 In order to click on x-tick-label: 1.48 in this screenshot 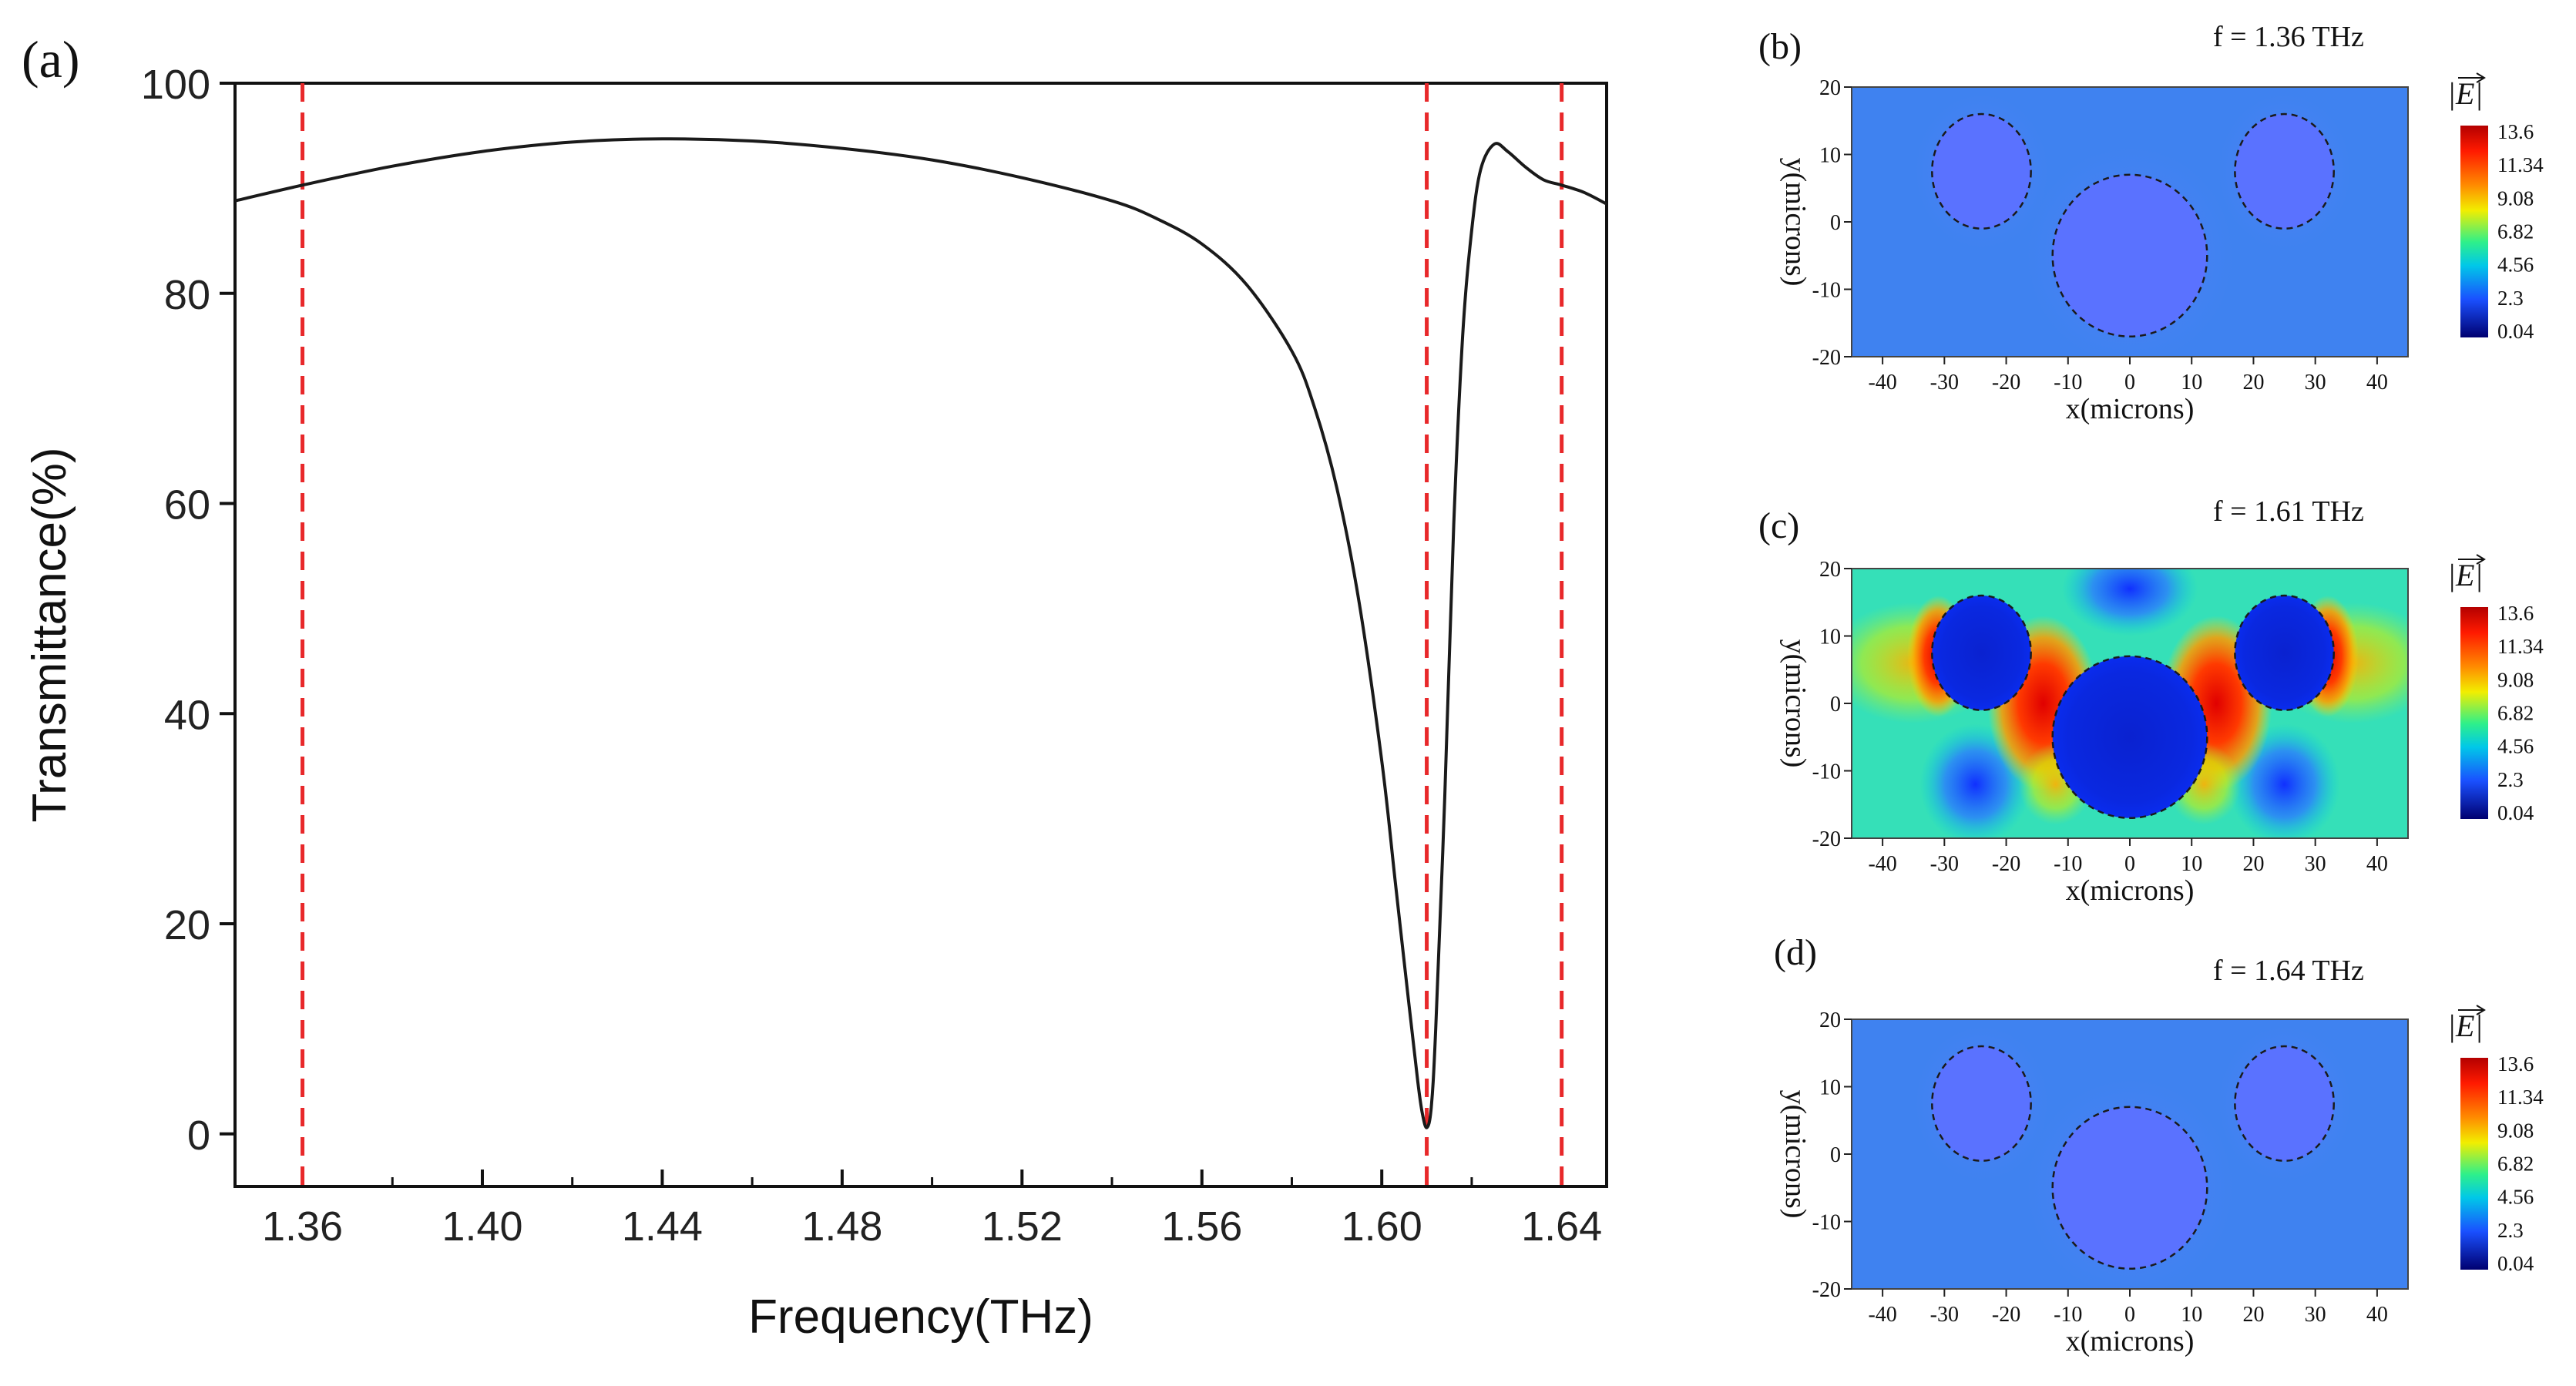, I will do `click(841, 1226)`.